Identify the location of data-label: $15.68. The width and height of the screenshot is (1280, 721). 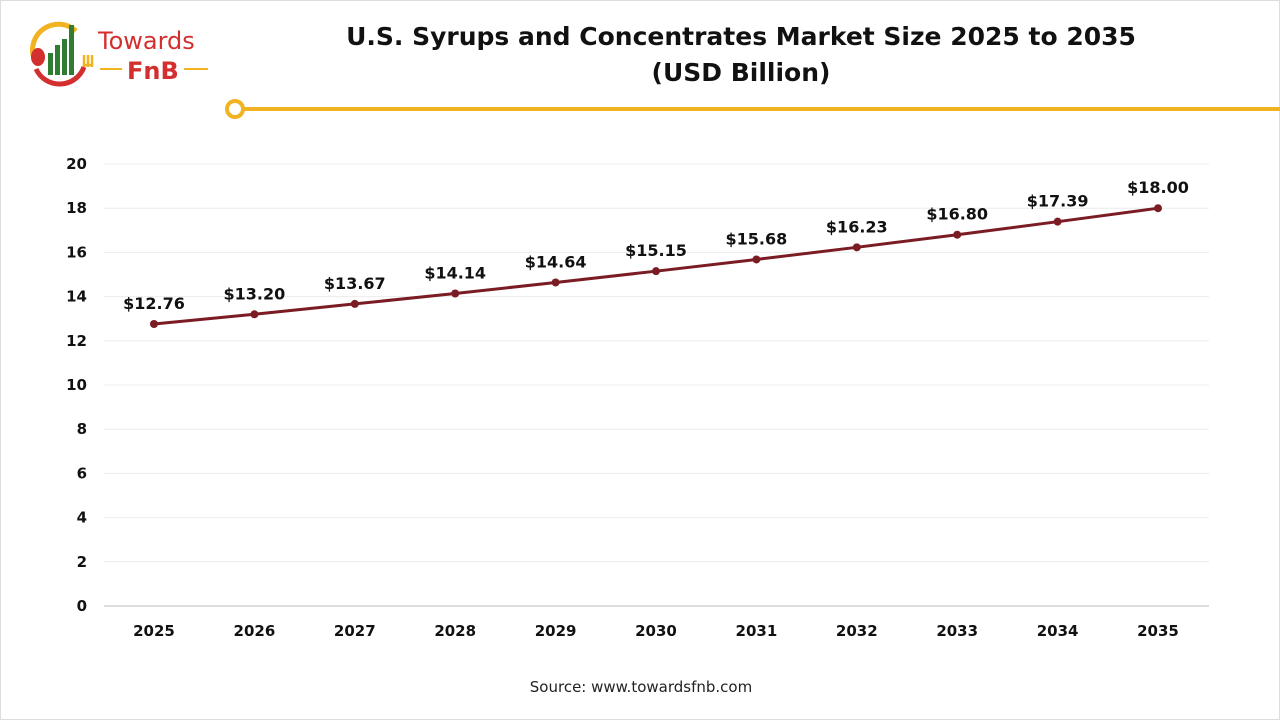
(757, 238).